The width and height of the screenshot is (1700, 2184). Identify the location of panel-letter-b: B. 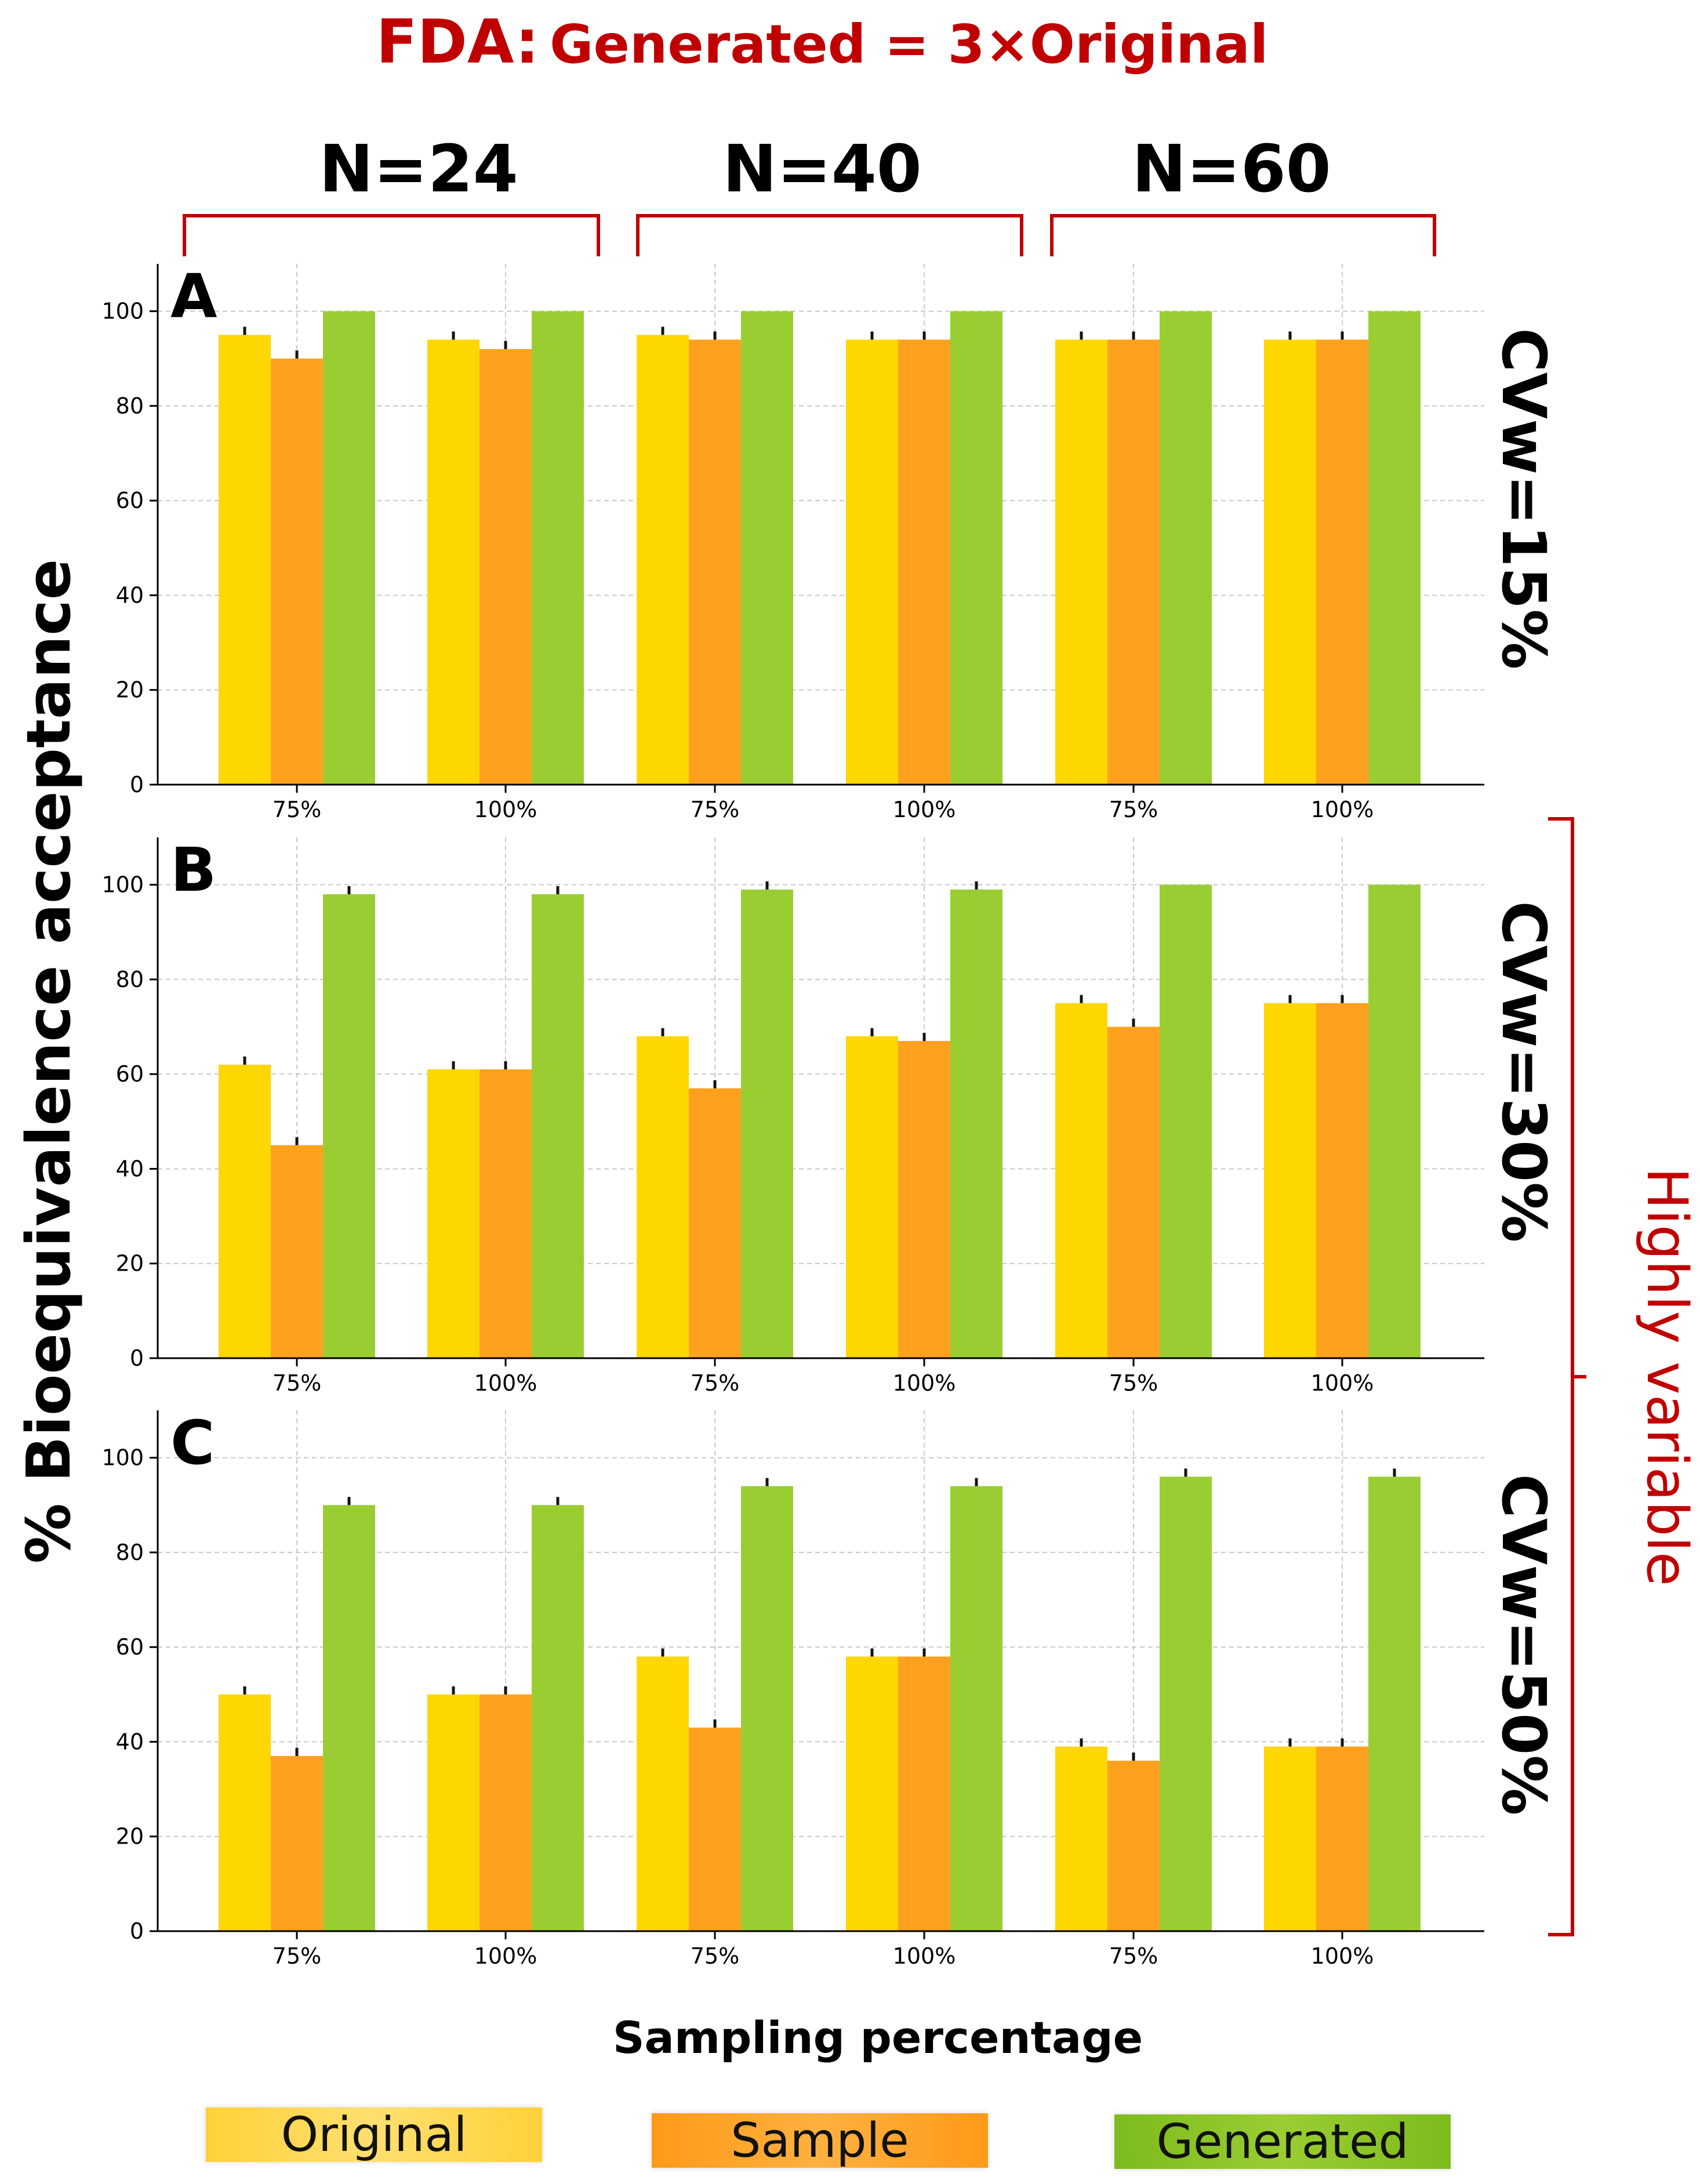
(193, 870).